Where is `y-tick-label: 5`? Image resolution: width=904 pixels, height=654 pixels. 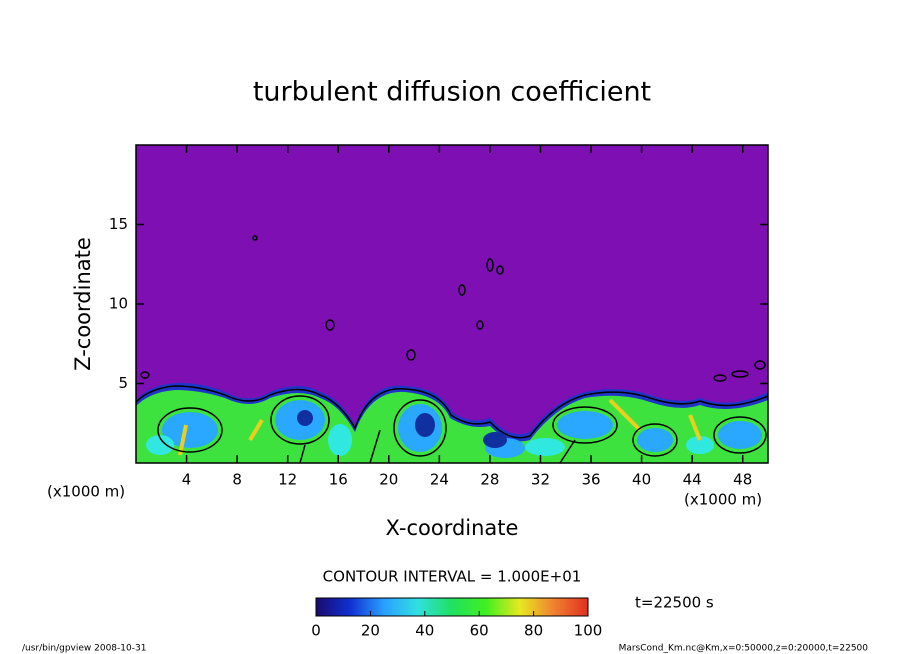
y-tick-label: 5 is located at coordinates (123, 383).